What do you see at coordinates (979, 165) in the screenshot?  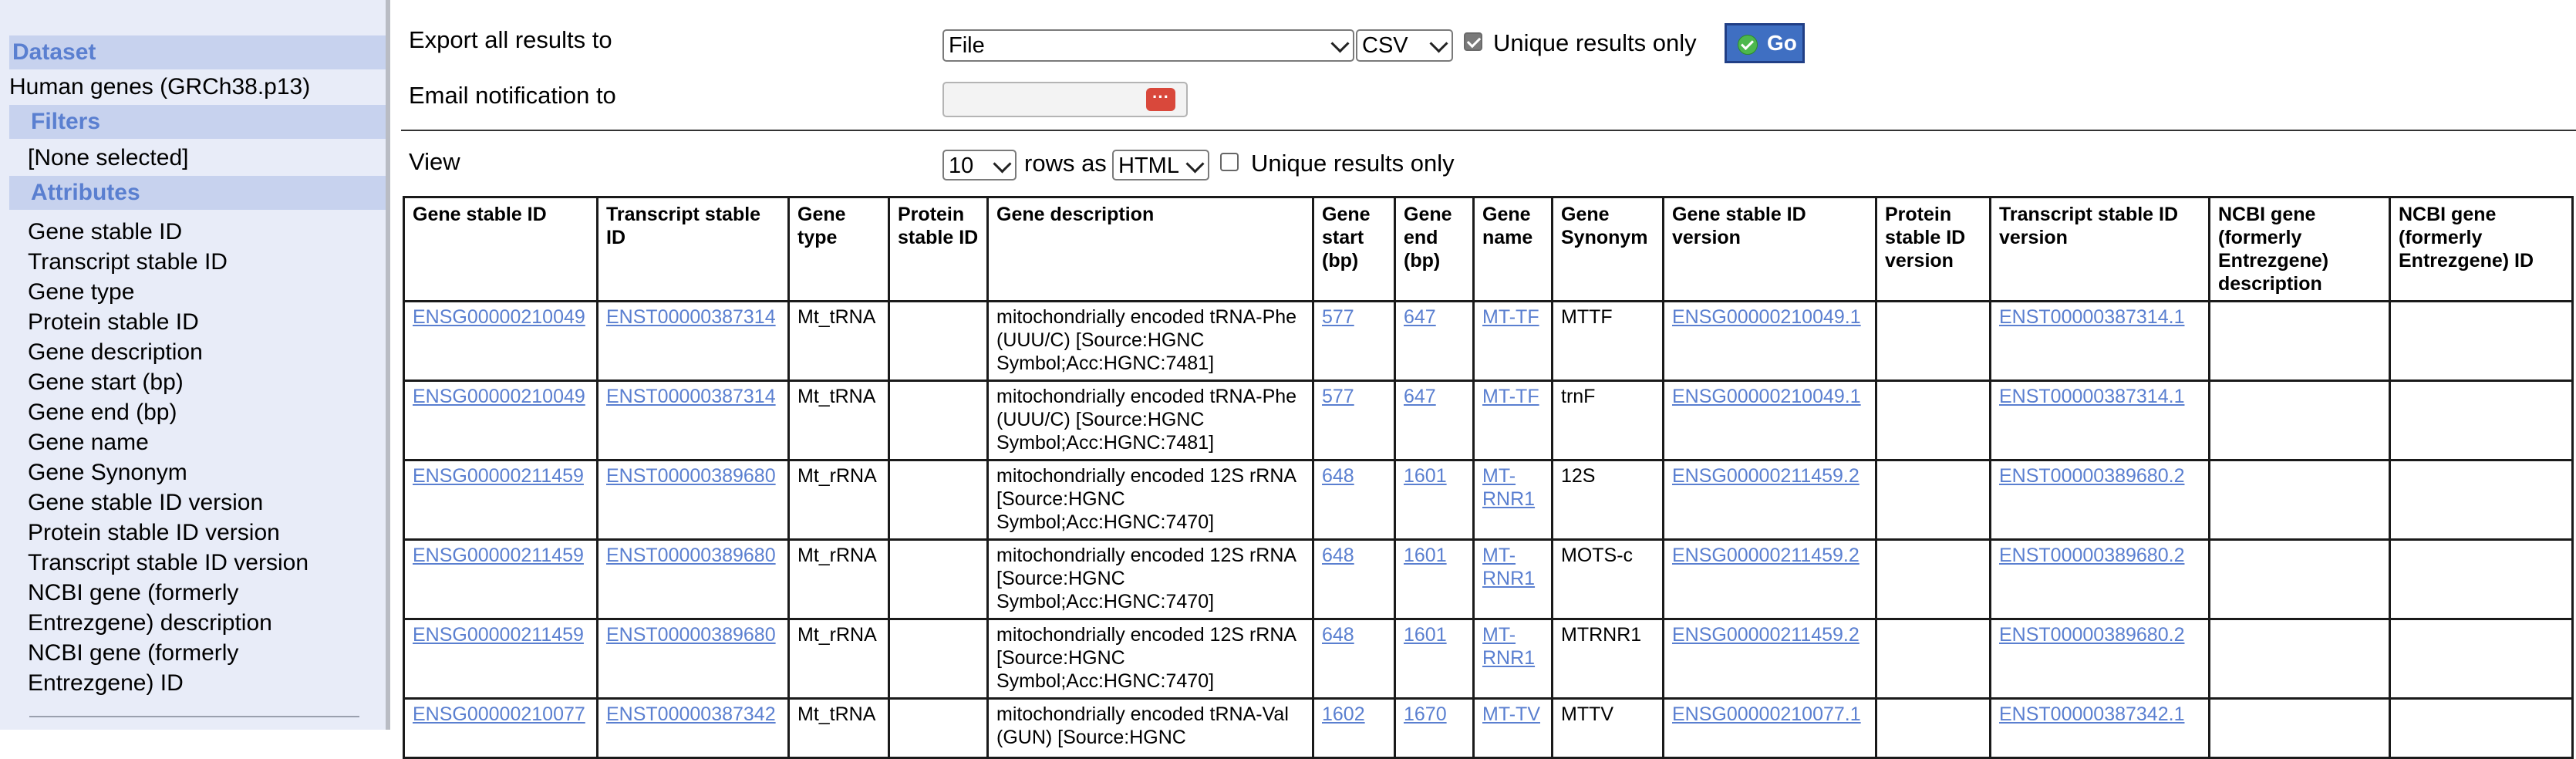 I see `rows-count-select: 10` at bounding box center [979, 165].